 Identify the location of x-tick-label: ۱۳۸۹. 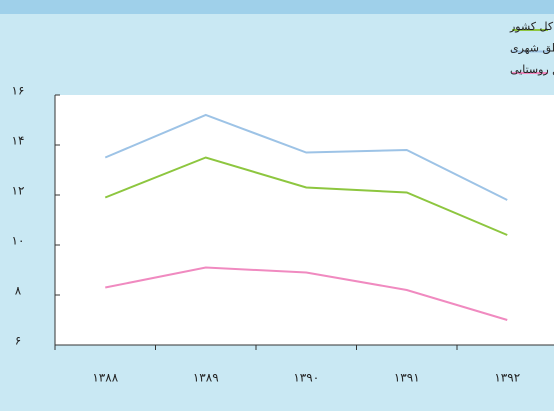
(206, 378).